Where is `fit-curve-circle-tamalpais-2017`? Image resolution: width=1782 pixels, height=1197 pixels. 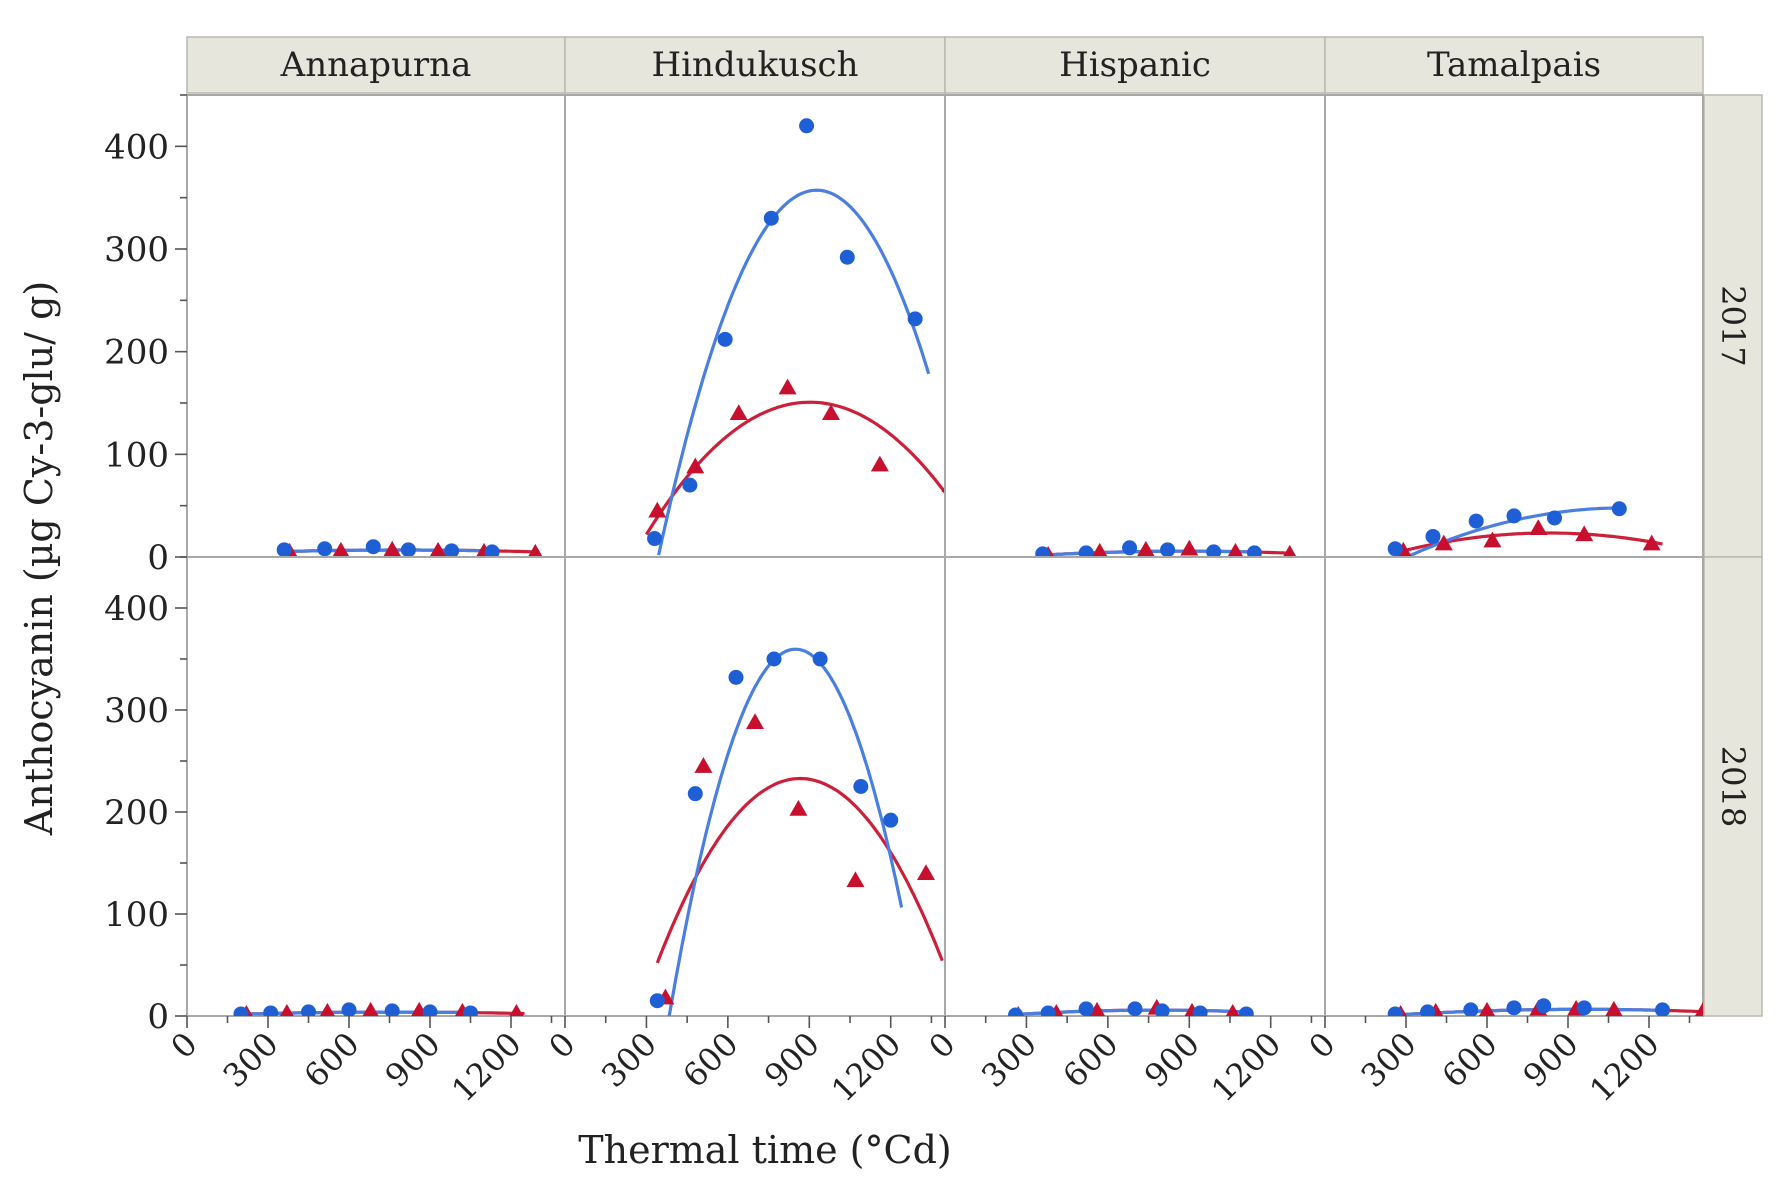
fit-curve-circle-tamalpais-2017 is located at coordinates (1512, 531).